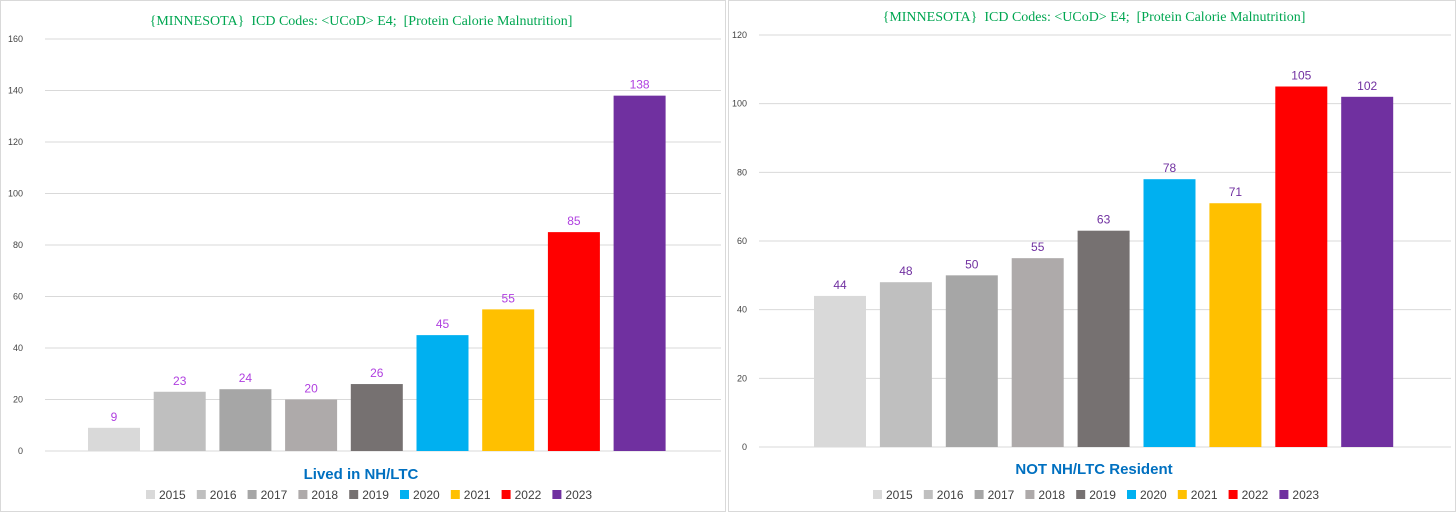  Describe the element at coordinates (528, 495) in the screenshot. I see `left-legend-label-2022: 2022` at that location.